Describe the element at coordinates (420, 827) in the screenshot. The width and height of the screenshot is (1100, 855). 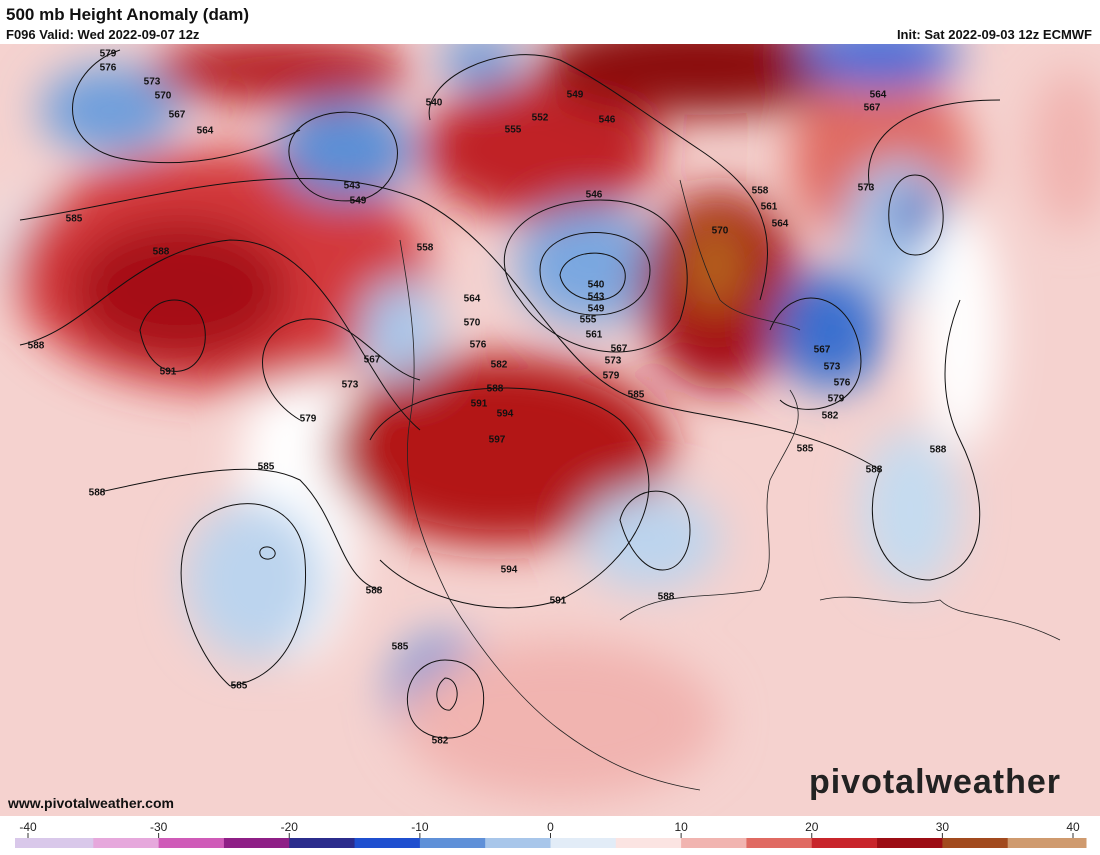
I see `colorbar-tick-label: -10` at that location.